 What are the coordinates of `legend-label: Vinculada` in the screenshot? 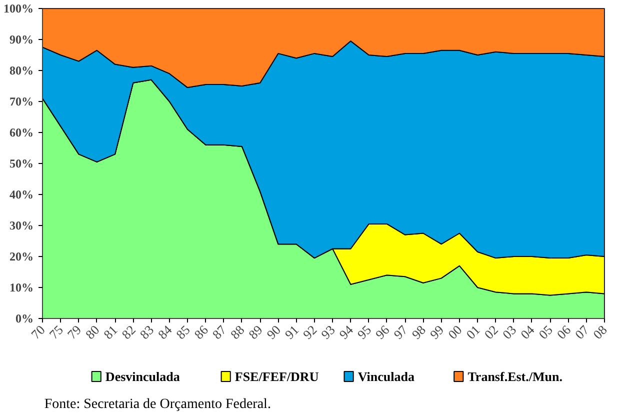 It's located at (386, 376).